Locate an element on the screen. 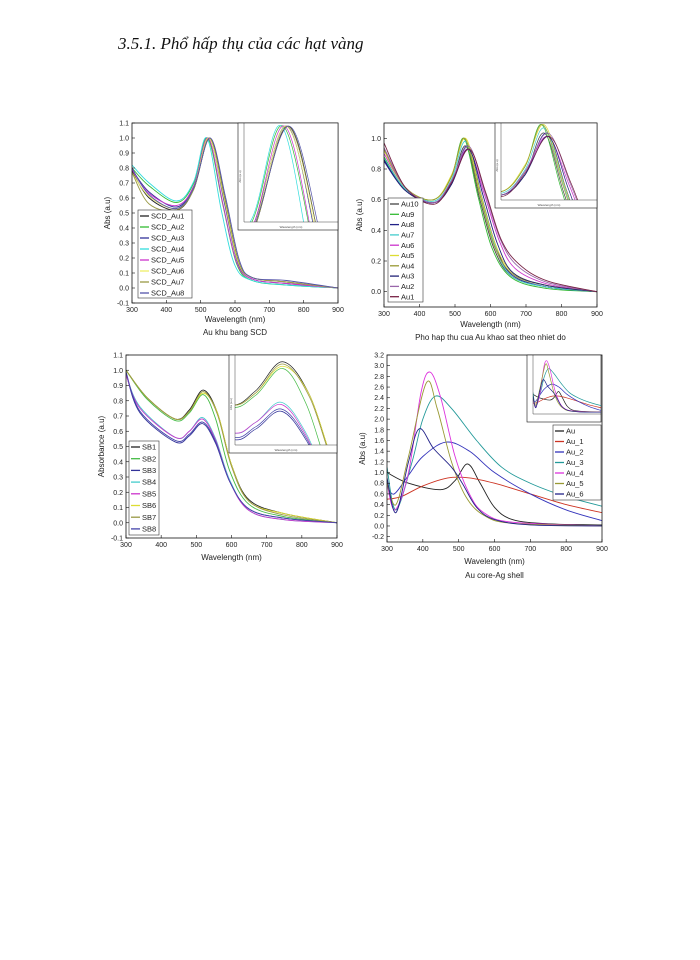 The image size is (700, 960). legend-entry: Au6 is located at coordinates (407, 245).